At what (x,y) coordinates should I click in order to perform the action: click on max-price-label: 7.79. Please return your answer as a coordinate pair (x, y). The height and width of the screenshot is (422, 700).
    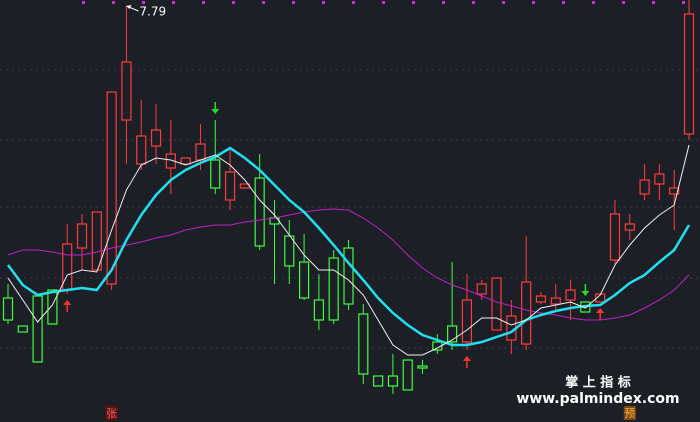
    Looking at the image, I should click on (152, 12).